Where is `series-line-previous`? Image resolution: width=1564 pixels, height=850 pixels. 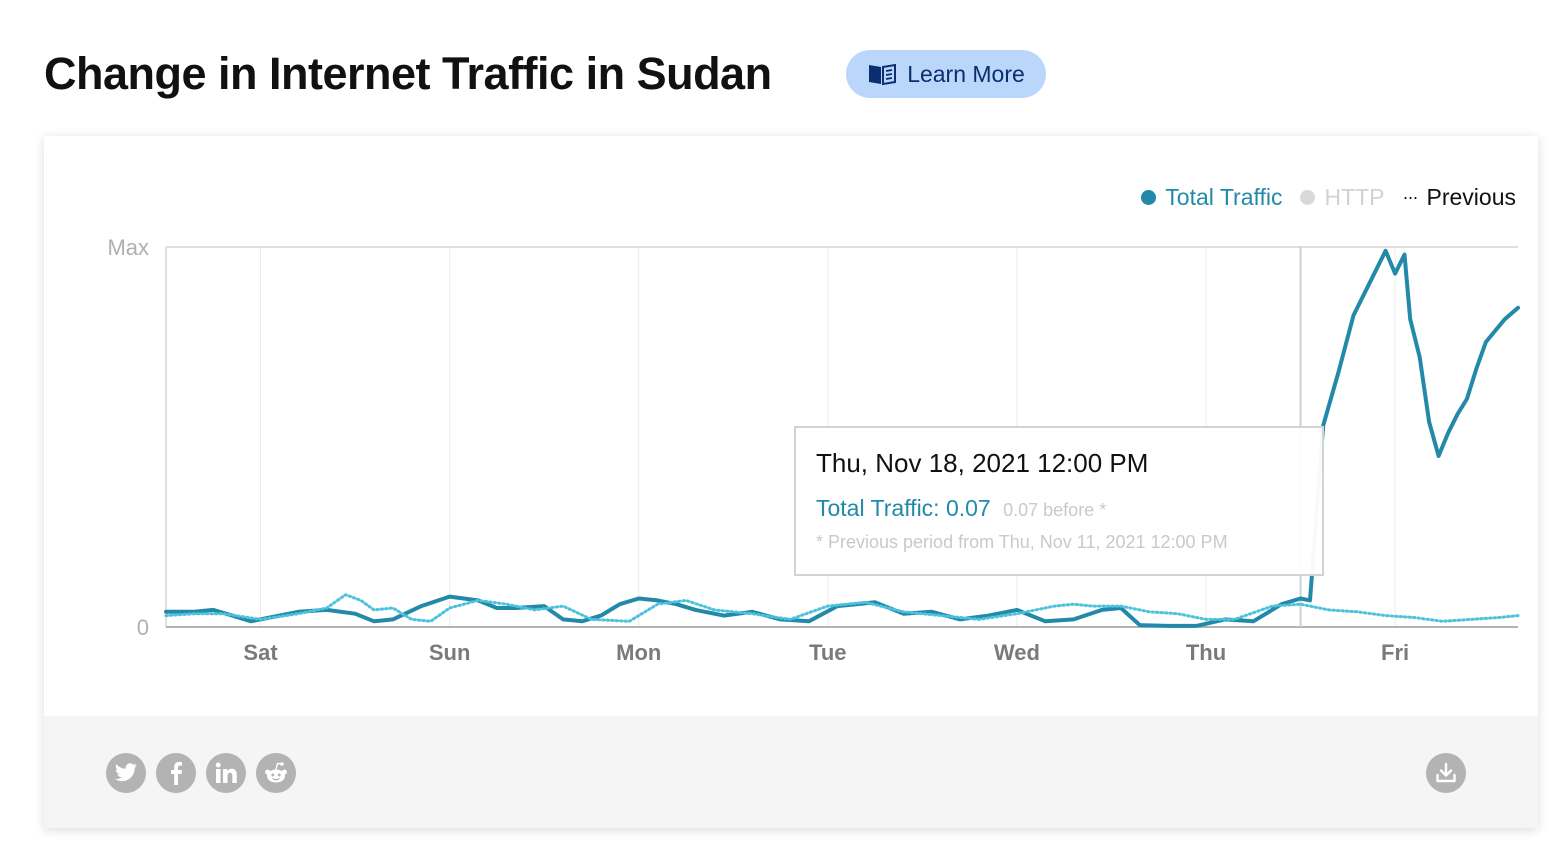
series-line-previous is located at coordinates (842, 608).